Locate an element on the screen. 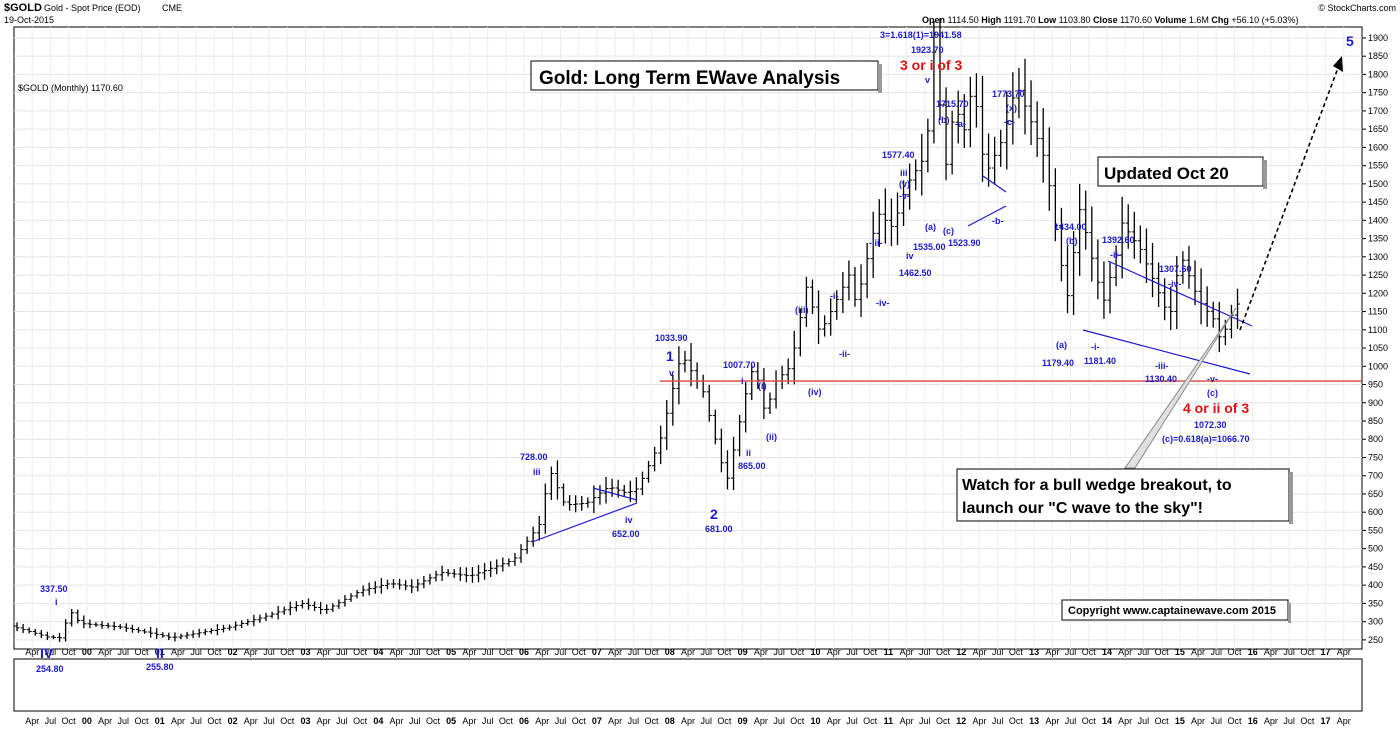 Image resolution: width=1400 pixels, height=730 pixels. watch-box-shadow is located at coordinates (1291, 498).